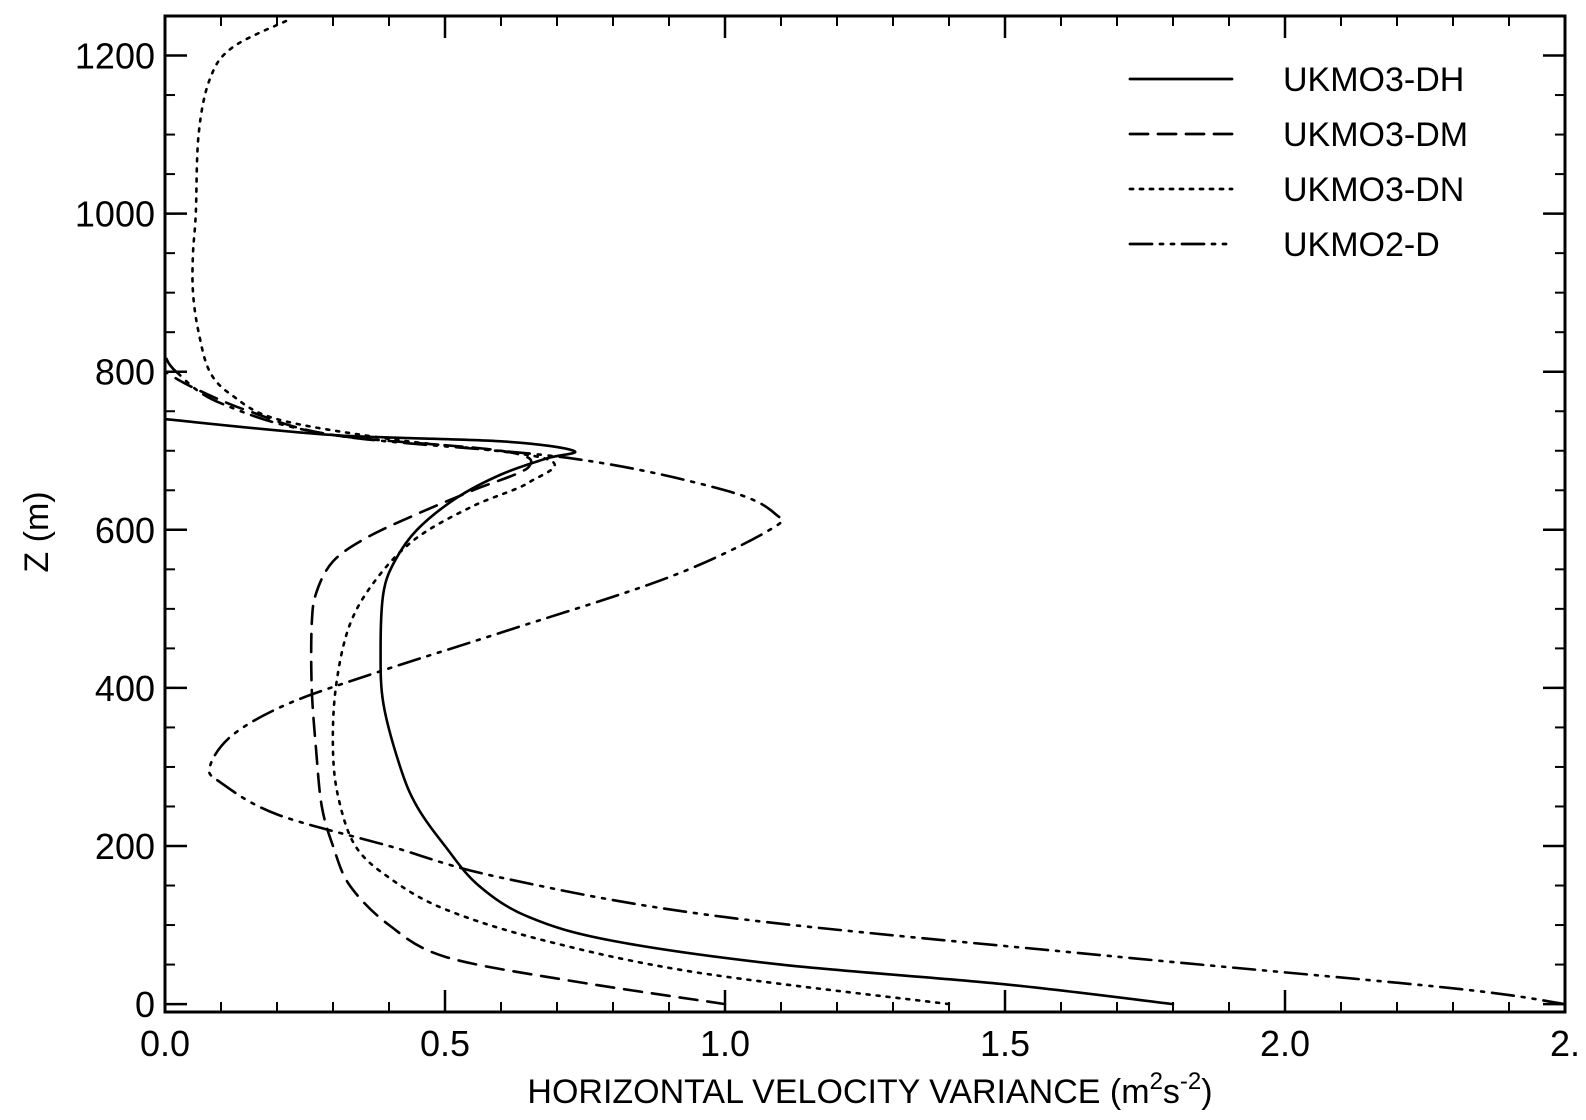  Describe the element at coordinates (115, 56) in the screenshot. I see `y-tick-label: 1200` at that location.